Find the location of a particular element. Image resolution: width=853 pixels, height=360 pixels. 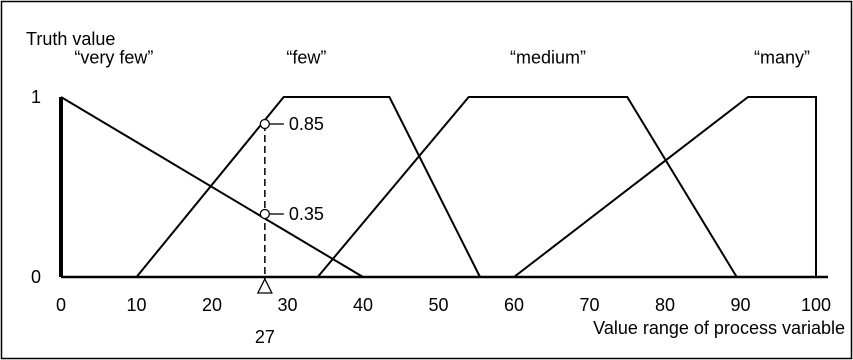

x-tick-label: 60 is located at coordinates (514, 305).